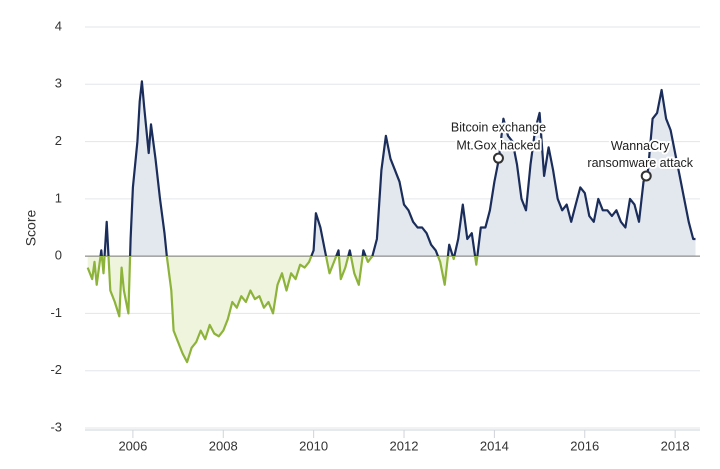  Describe the element at coordinates (58, 25) in the screenshot. I see `y-tick-label: 4` at that location.